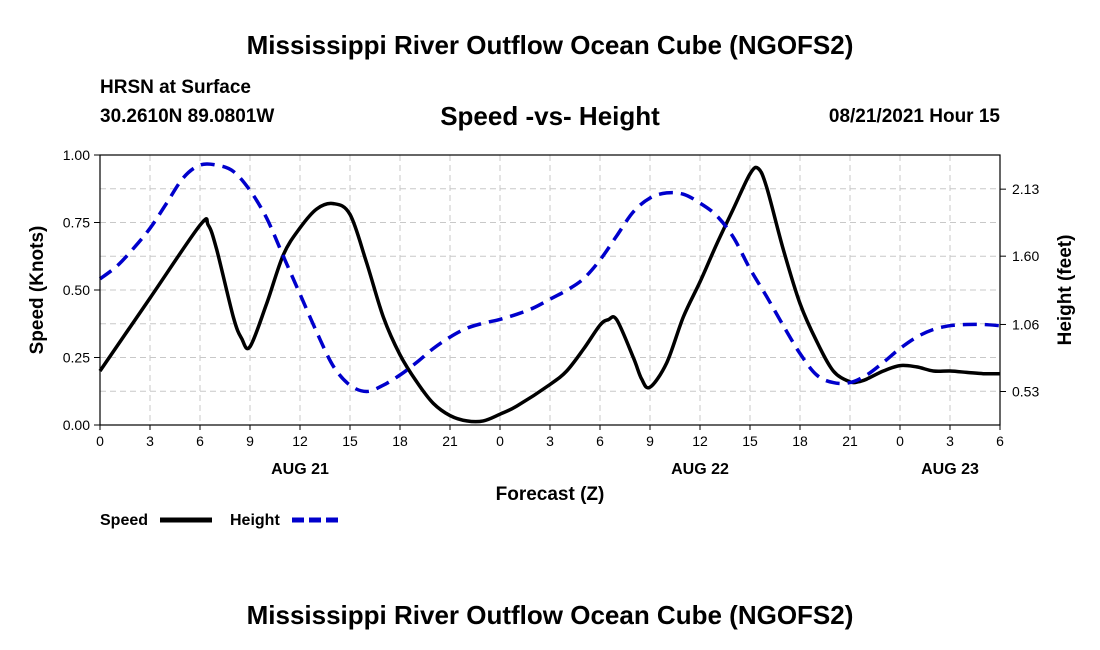 This screenshot has width=1100, height=650. I want to click on legend-label: Height, so click(255, 520).